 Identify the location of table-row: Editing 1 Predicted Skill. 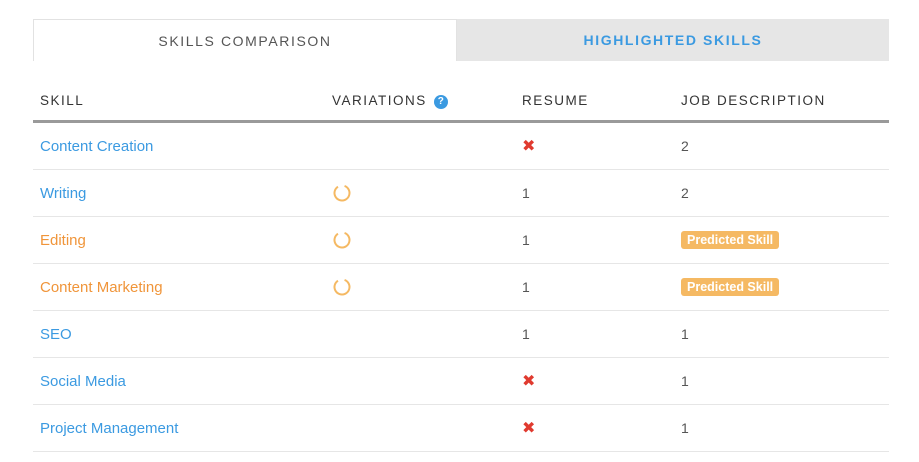
(461, 240).